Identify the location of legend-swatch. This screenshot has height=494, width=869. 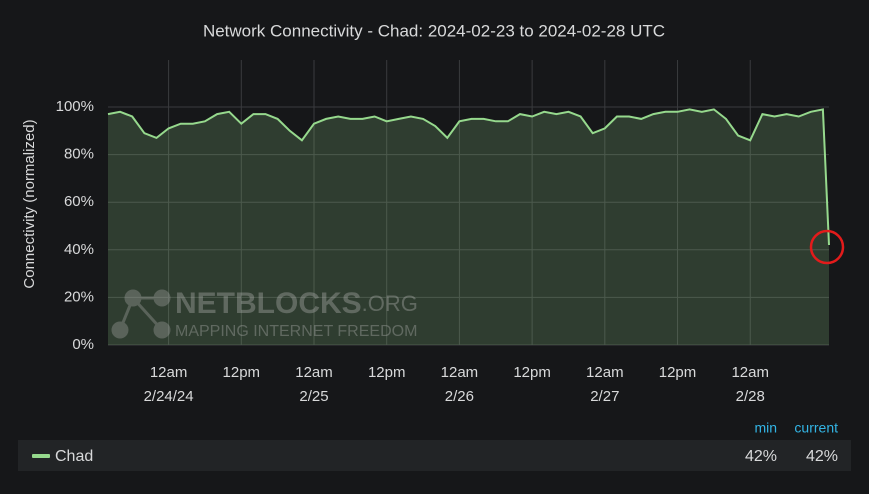
(41, 456).